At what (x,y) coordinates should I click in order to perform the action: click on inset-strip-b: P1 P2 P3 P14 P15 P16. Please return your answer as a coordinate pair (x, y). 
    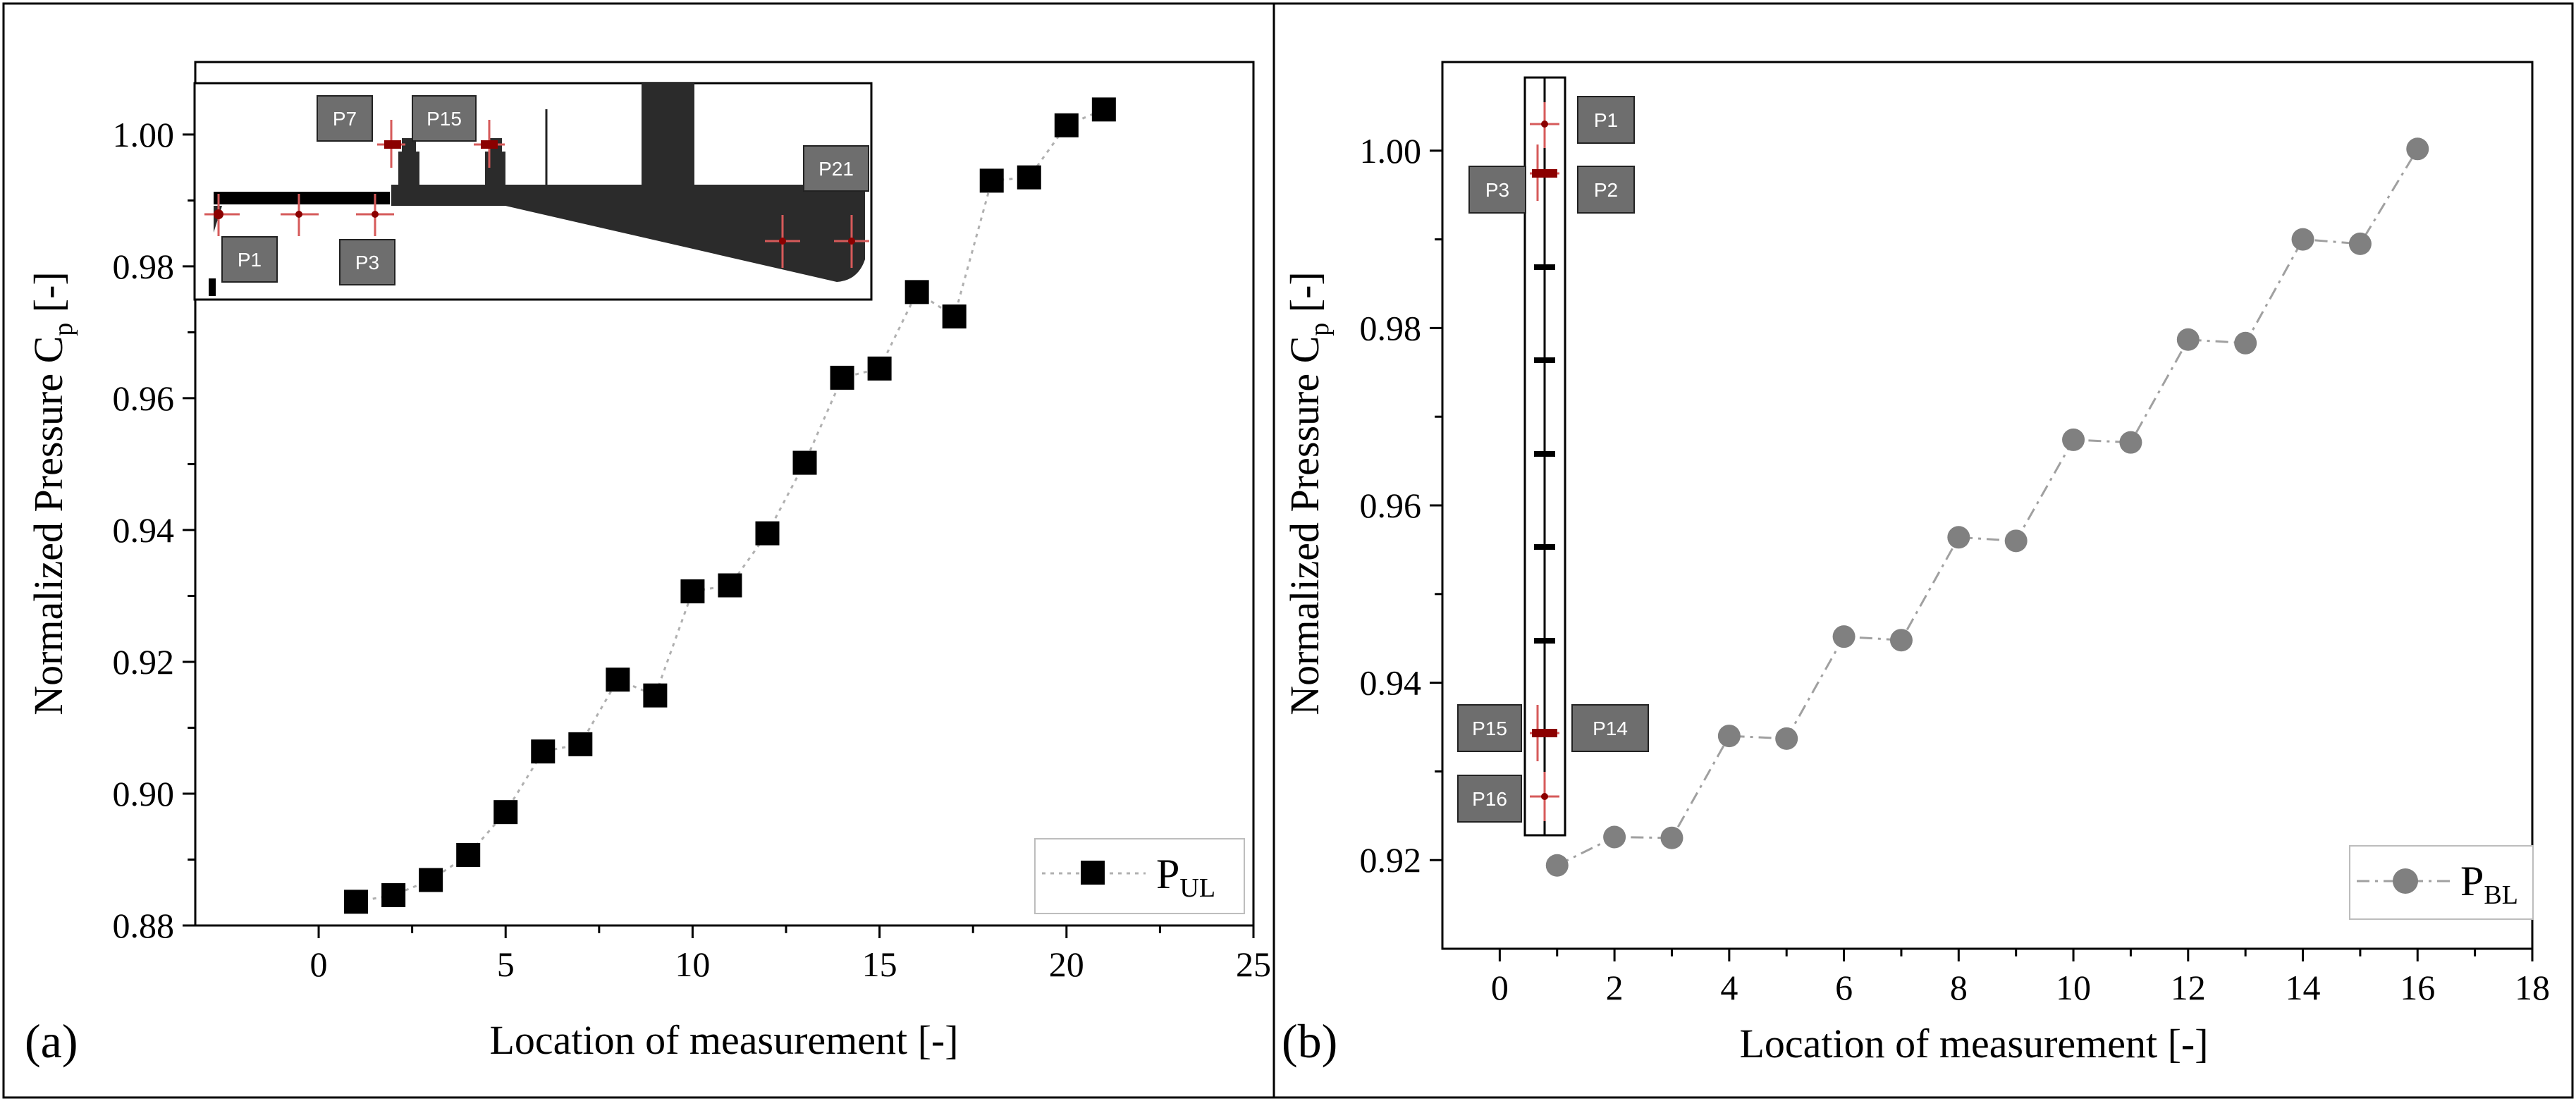
    Looking at the image, I should click on (1553, 457).